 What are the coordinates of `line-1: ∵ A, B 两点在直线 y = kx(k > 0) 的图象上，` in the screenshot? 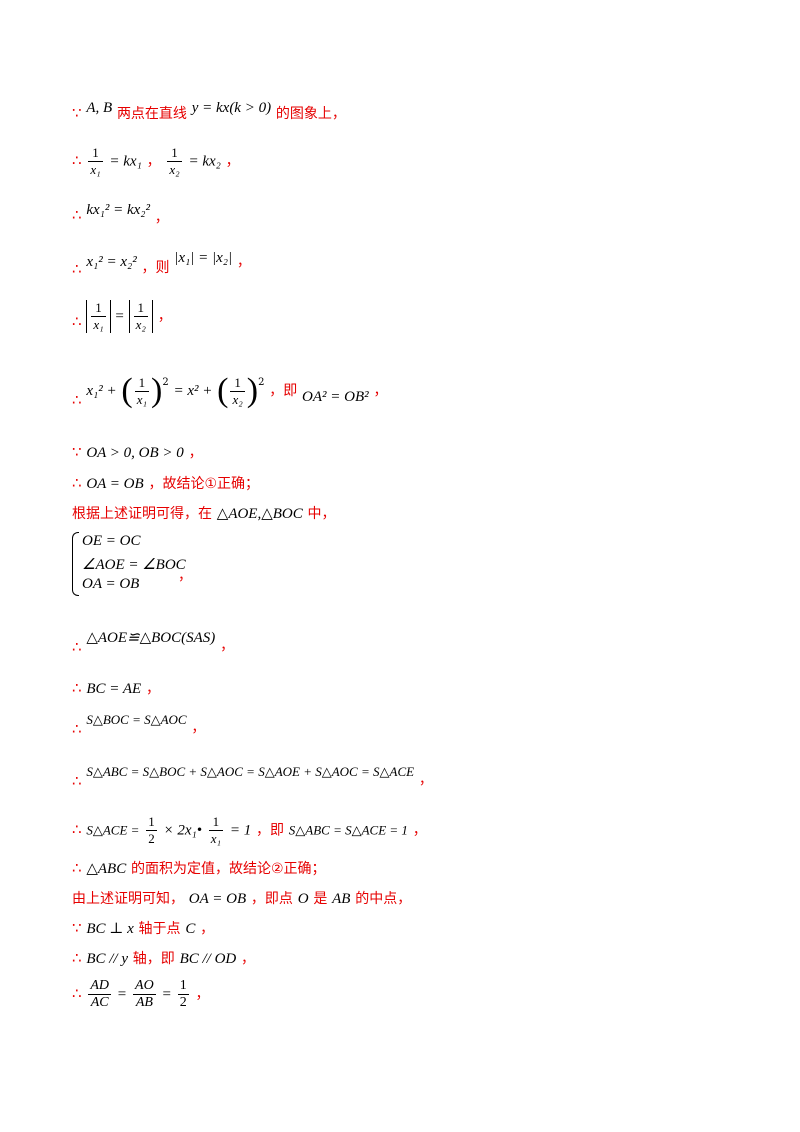 It's located at (209, 111).